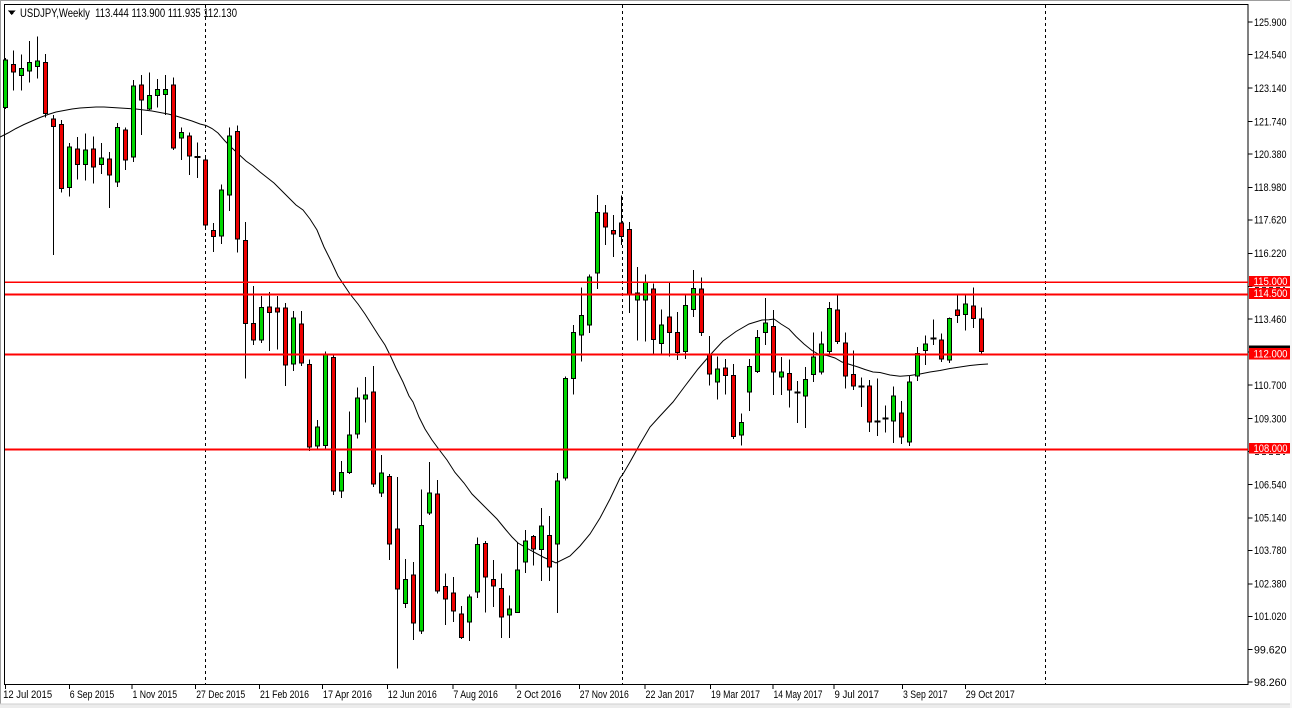 The image size is (1292, 708). I want to click on svg-text: 3 Sep 2017, so click(925, 695).